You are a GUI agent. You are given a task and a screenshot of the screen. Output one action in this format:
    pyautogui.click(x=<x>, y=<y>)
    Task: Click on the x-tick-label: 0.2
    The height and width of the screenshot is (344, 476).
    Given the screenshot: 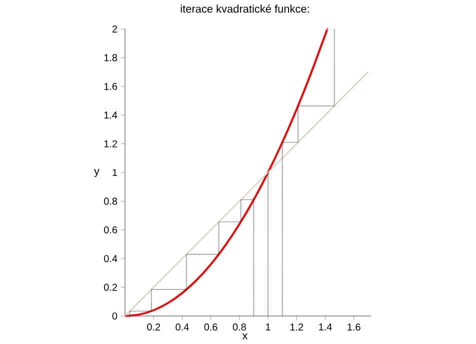 What is the action you would take?
    pyautogui.click(x=153, y=327)
    